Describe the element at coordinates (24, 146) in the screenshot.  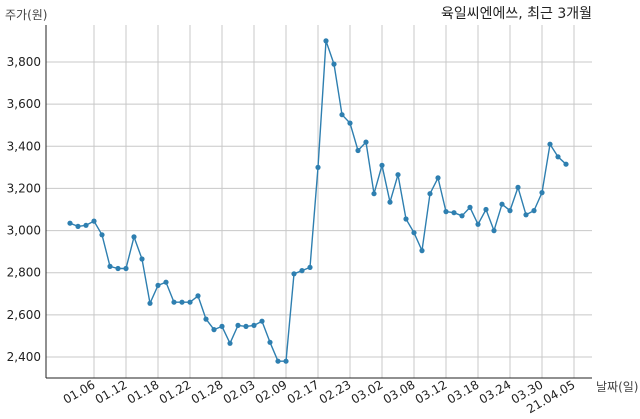
I see `y-tick-label: 3,400` at that location.